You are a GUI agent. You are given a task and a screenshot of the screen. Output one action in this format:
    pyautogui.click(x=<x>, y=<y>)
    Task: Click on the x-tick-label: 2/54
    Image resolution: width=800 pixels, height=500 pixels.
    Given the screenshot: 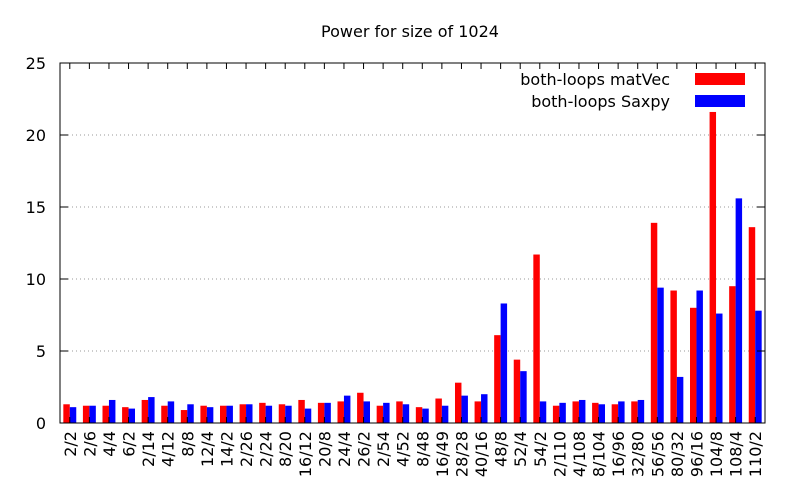 What is the action you would take?
    pyautogui.click(x=383, y=449)
    